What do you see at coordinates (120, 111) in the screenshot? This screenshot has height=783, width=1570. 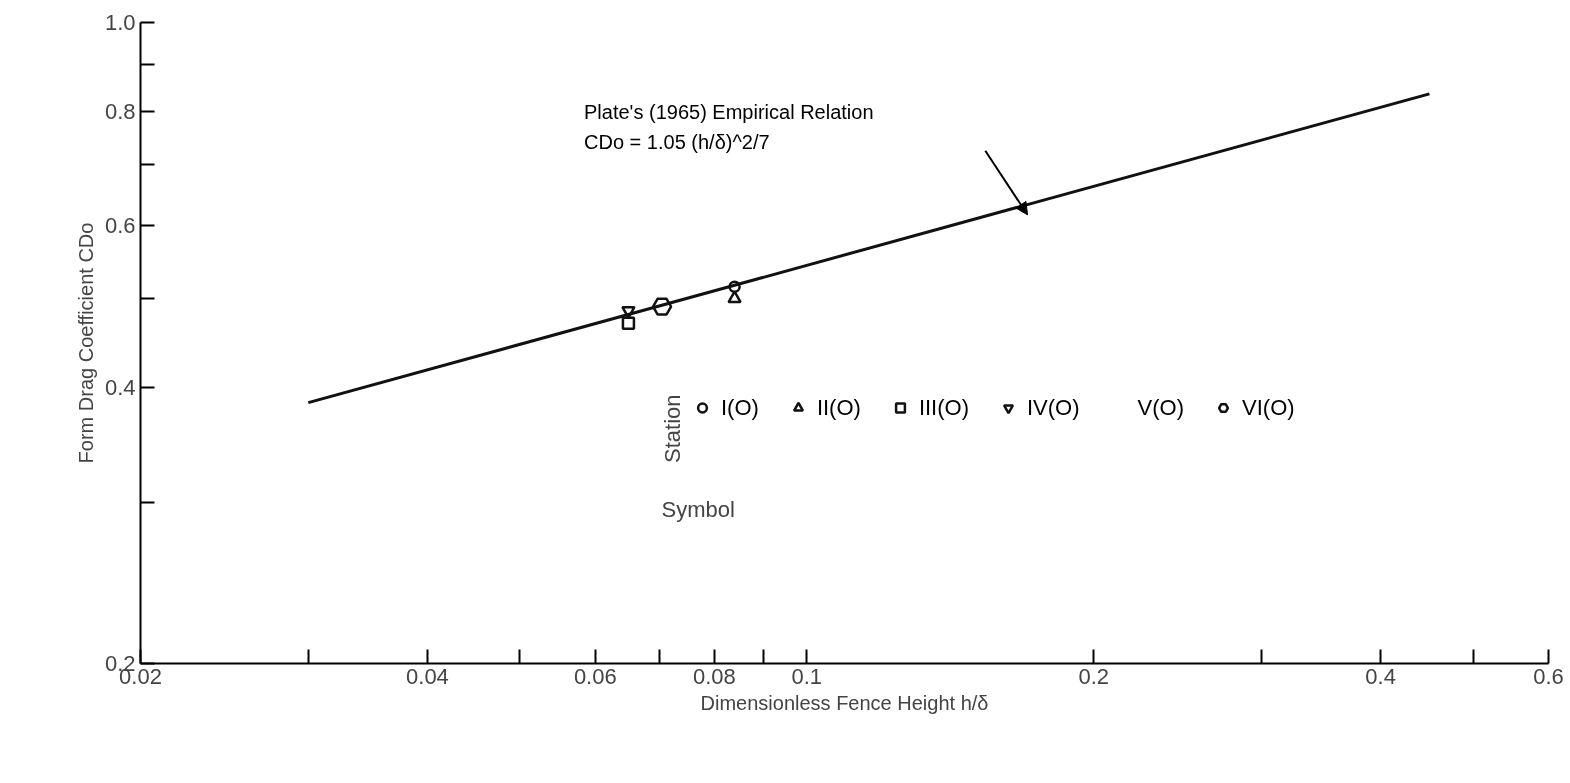 I see `y-tick-label: 0.8` at bounding box center [120, 111].